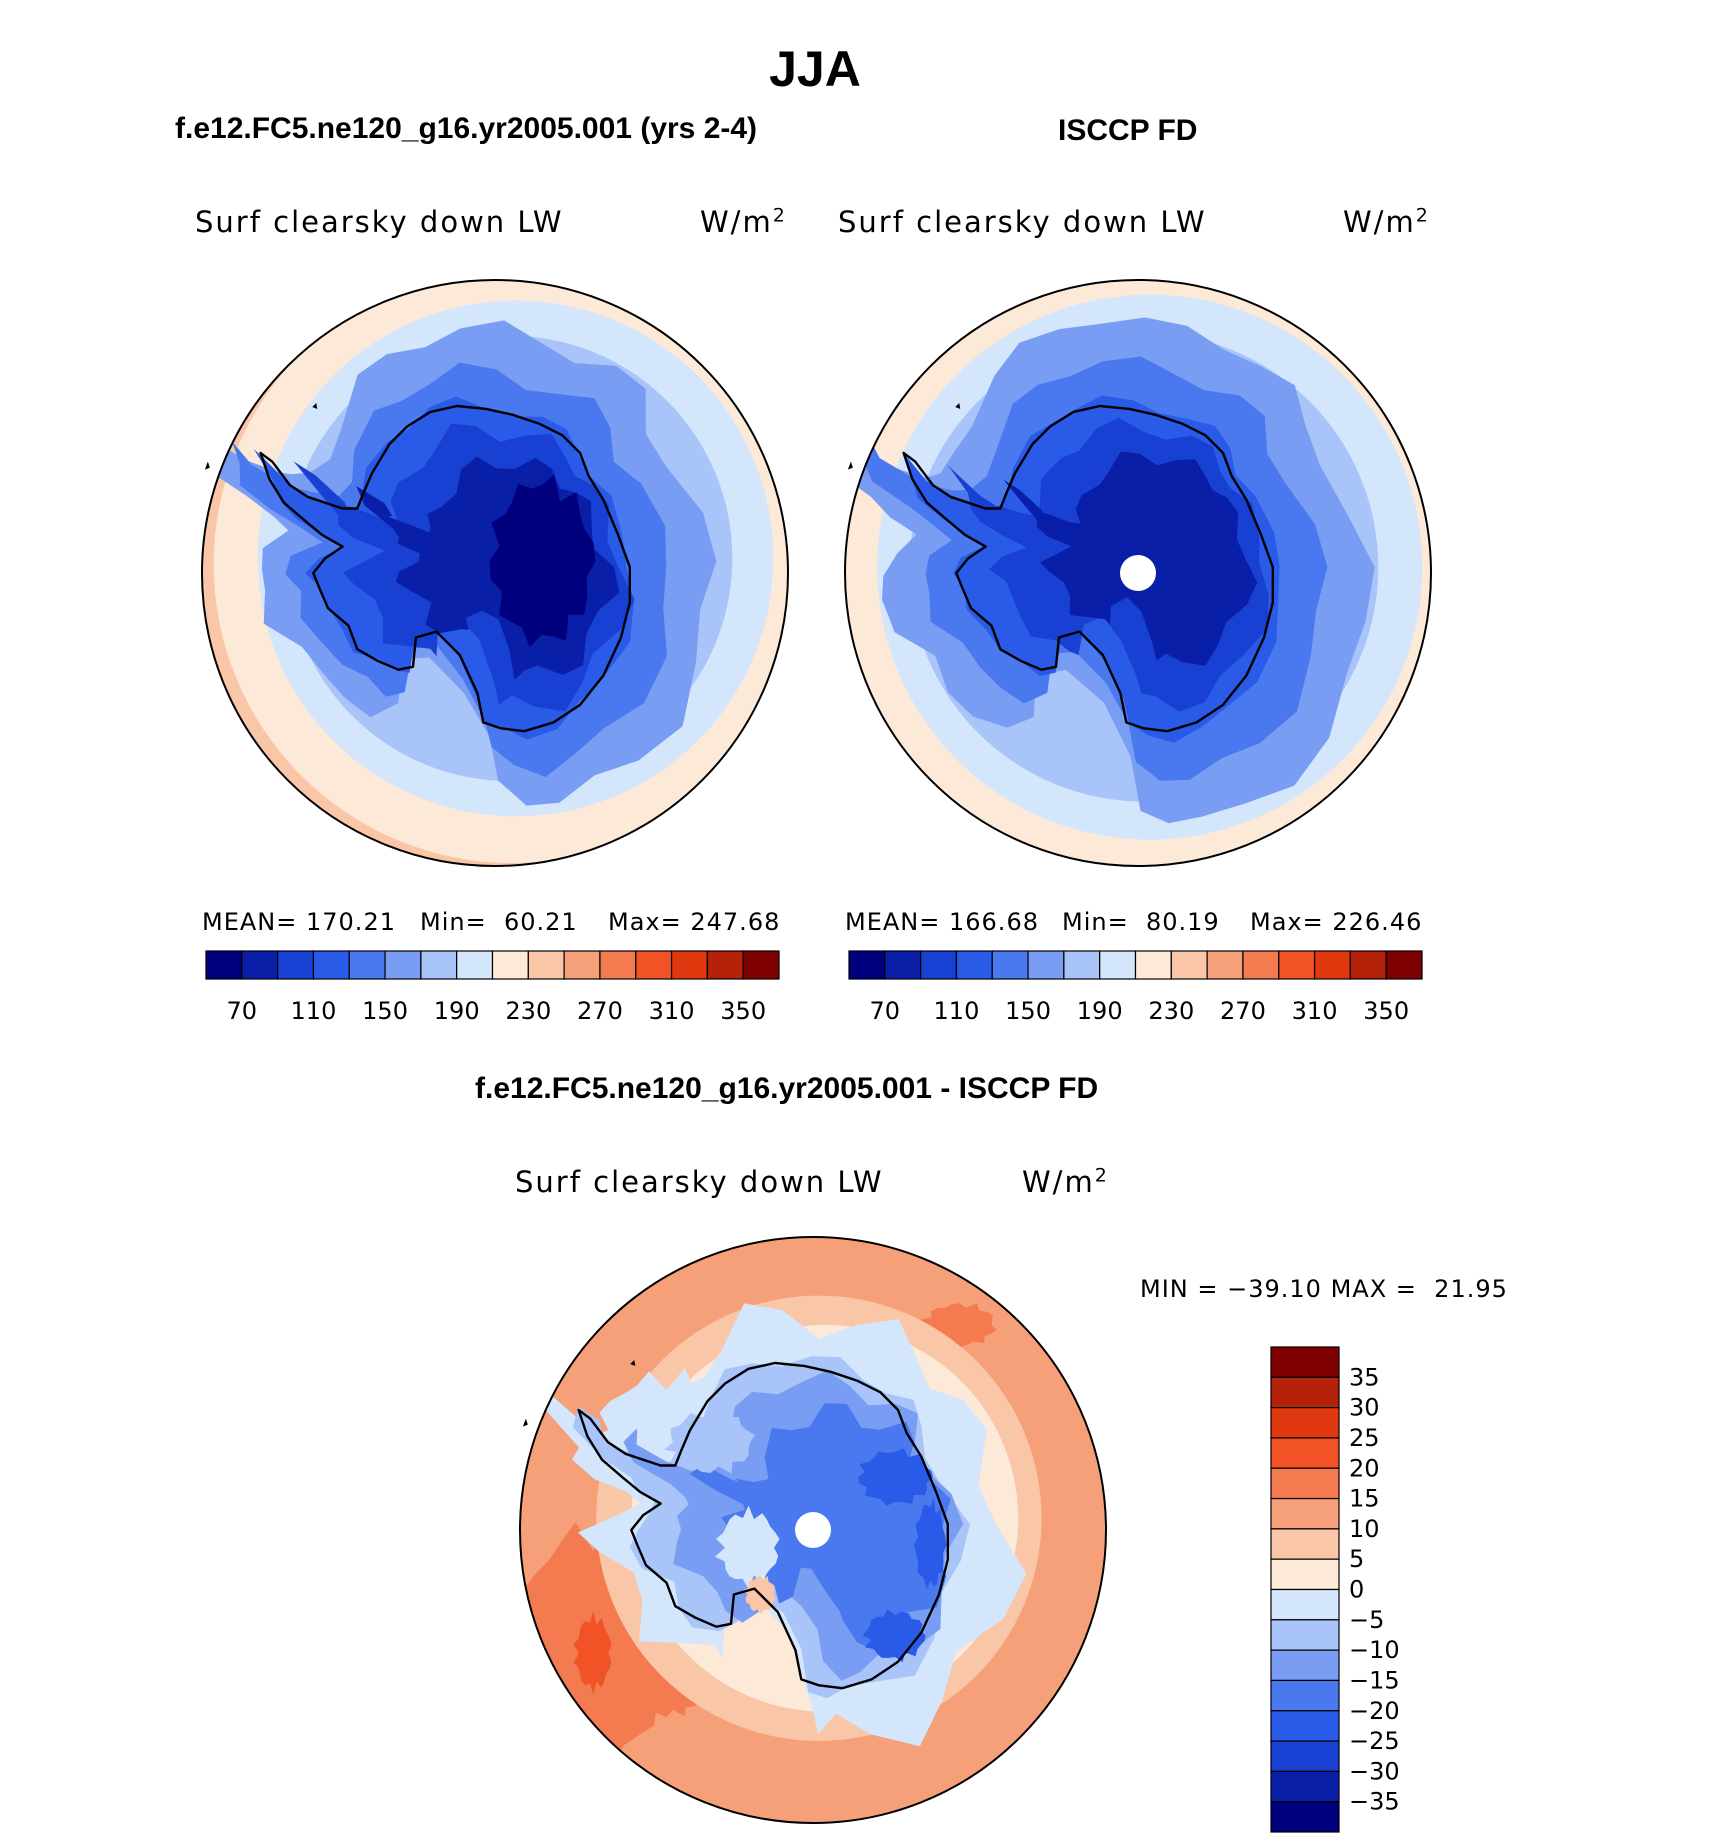  Describe the element at coordinates (1065, 1181) in the screenshot. I see `panel3-units: W/m2` at that location.